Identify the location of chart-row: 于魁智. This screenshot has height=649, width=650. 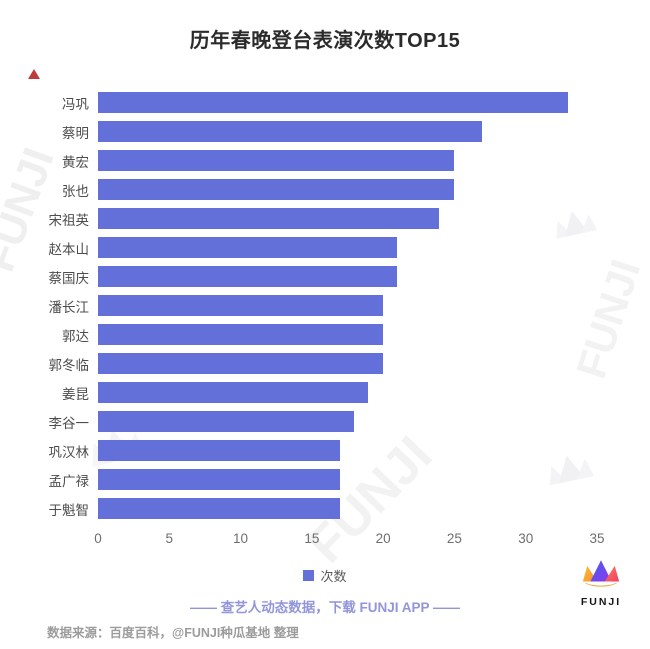
(325, 508).